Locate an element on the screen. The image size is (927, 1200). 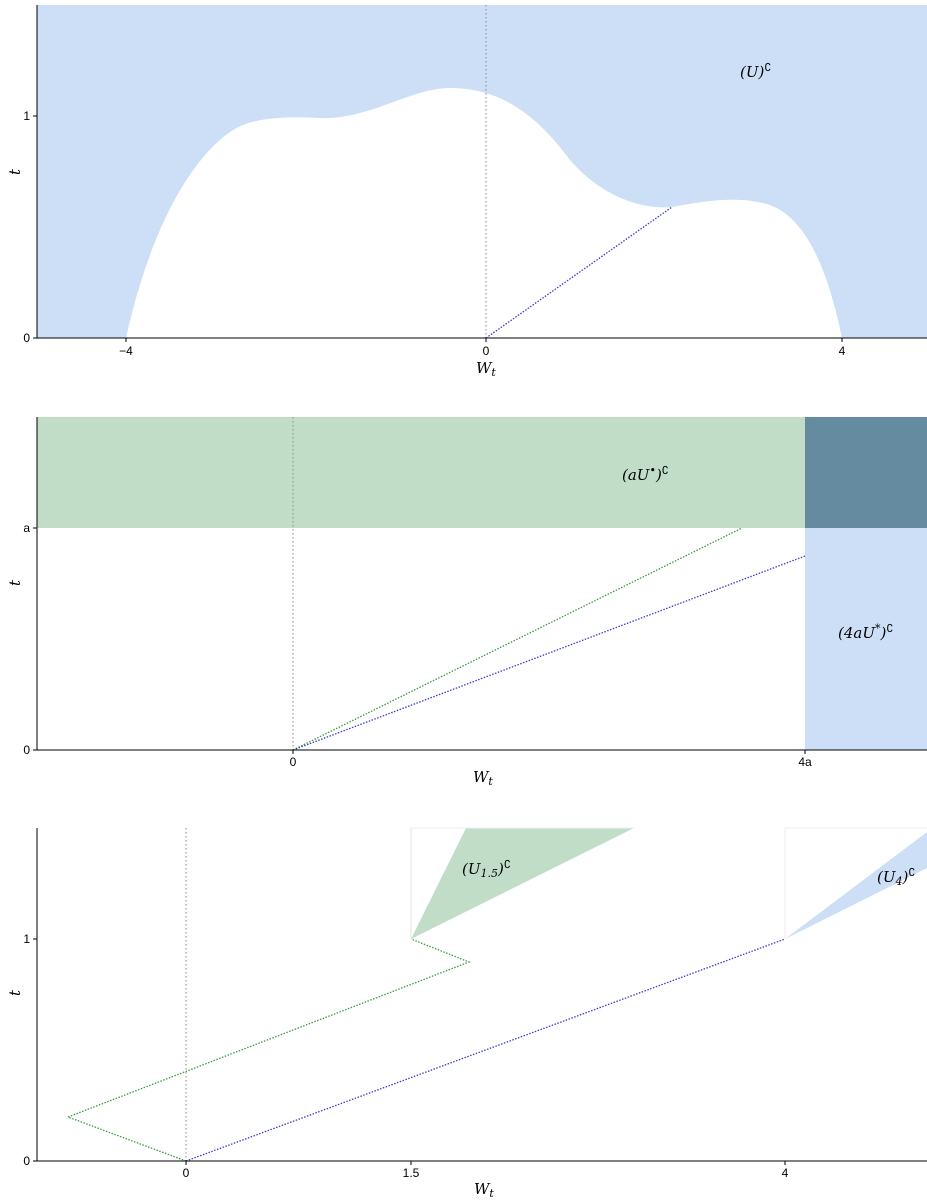
y-tick-label: a is located at coordinates (26, 528).